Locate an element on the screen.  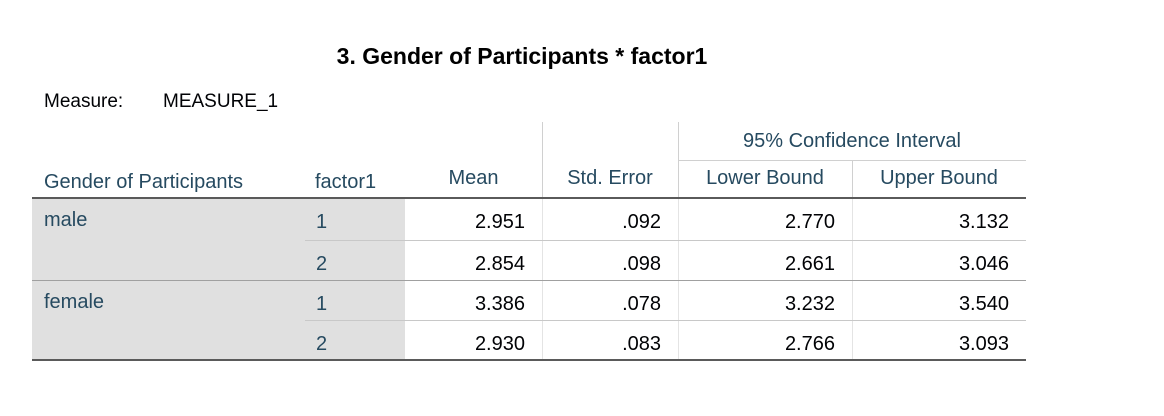
column-header: factor1 is located at coordinates (346, 182).